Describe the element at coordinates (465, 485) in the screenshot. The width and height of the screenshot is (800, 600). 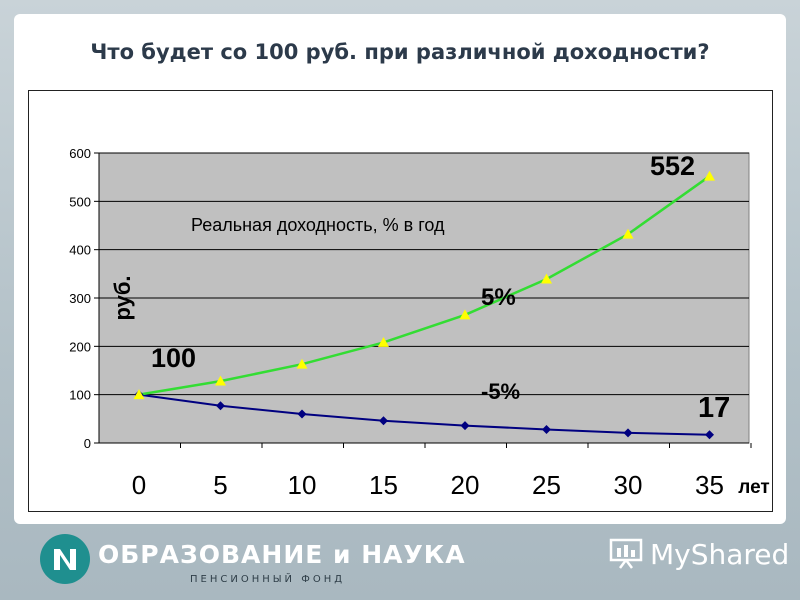
I see `x-tick-label: 20` at that location.